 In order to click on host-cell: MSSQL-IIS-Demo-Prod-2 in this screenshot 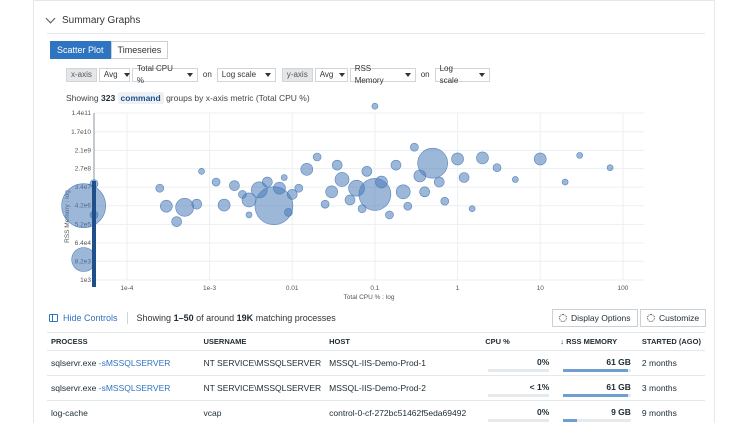, I will do `click(403, 388)`.